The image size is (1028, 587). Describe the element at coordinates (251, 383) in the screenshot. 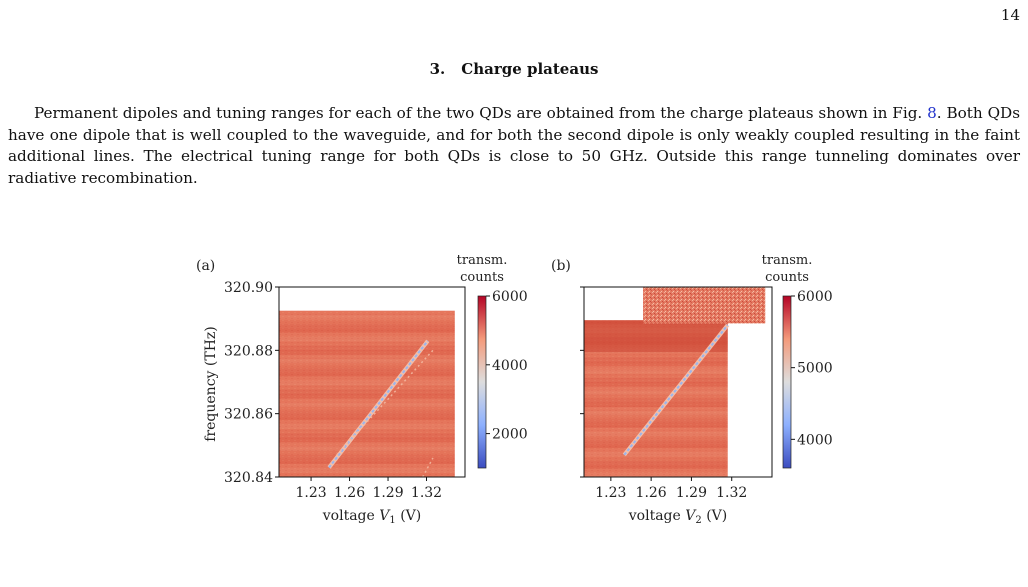

I see `panel-a-y-ticks: 320.84 320.86 320.88 320.90` at that location.